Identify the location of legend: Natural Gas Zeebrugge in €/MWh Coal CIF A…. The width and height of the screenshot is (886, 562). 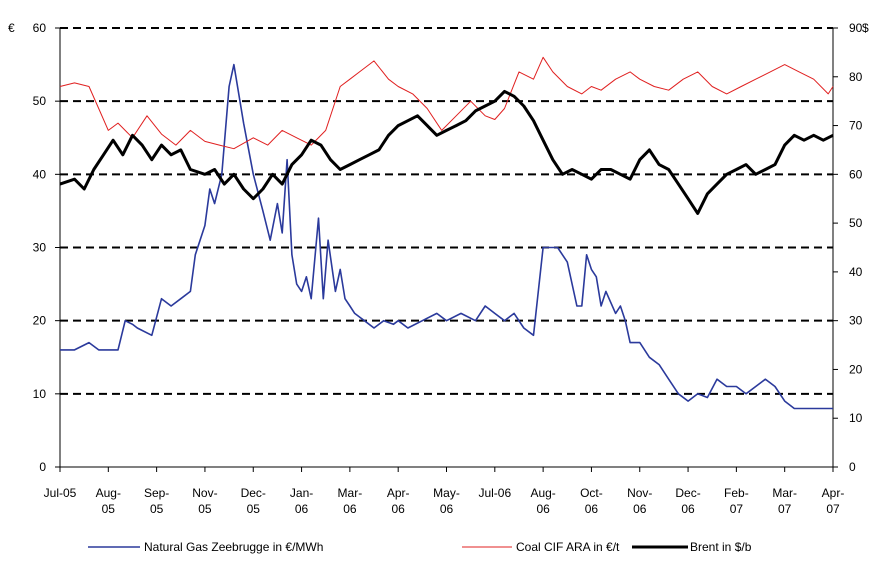
(420, 547).